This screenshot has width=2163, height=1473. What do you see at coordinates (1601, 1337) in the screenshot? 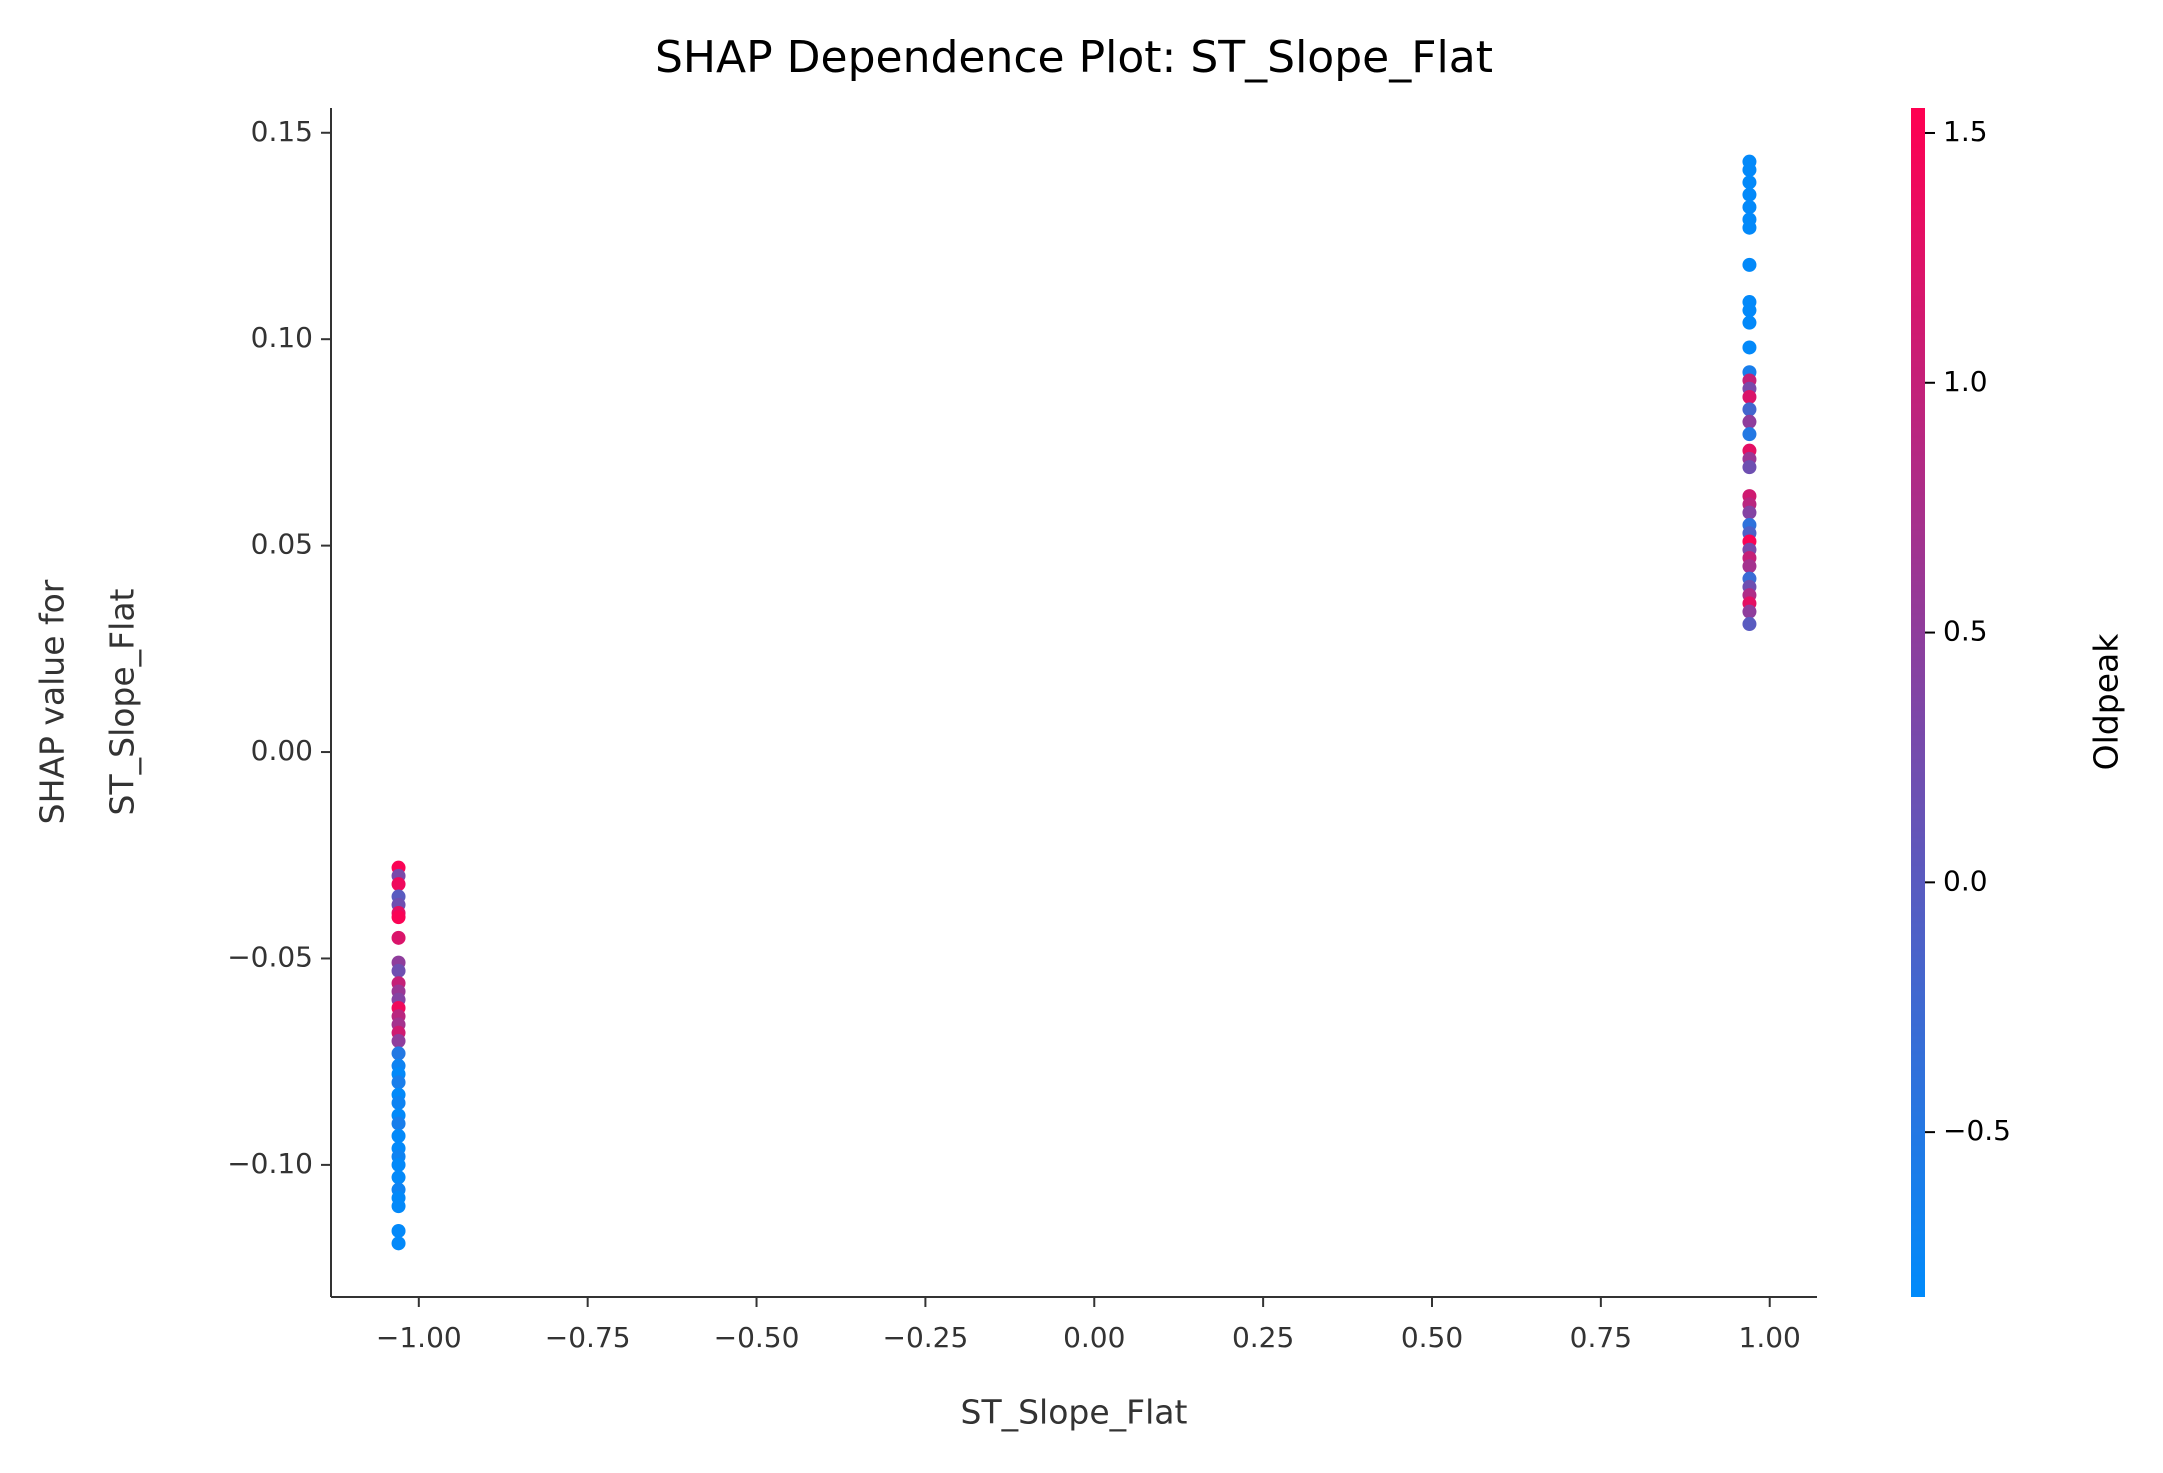
I see `x-tick-label: 0.75` at bounding box center [1601, 1337].